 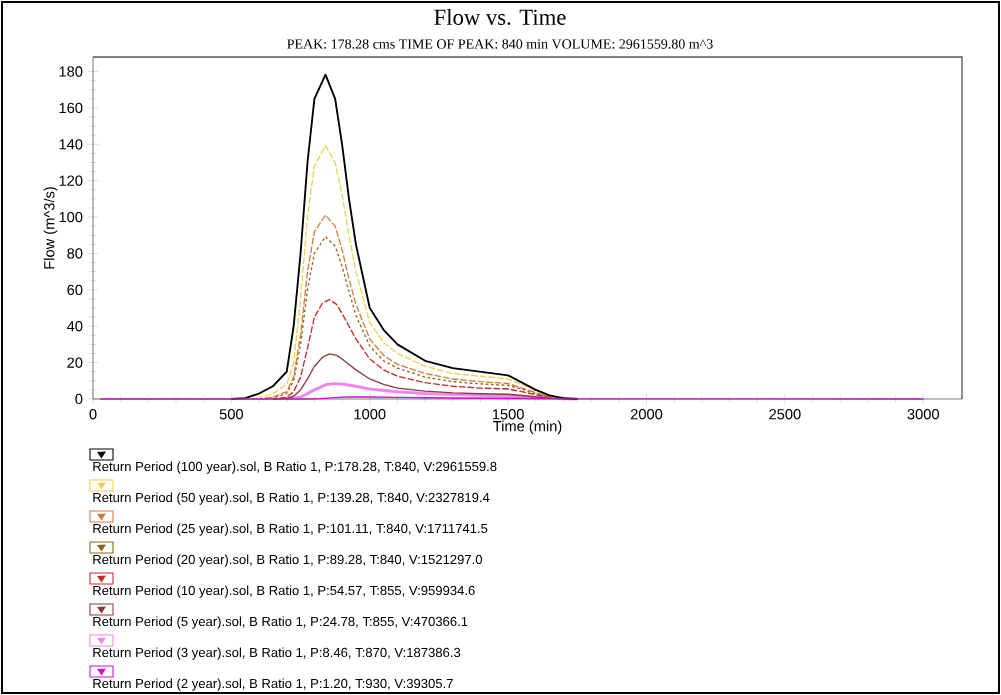 I want to click on y-tick-label: 60, so click(x=75, y=290).